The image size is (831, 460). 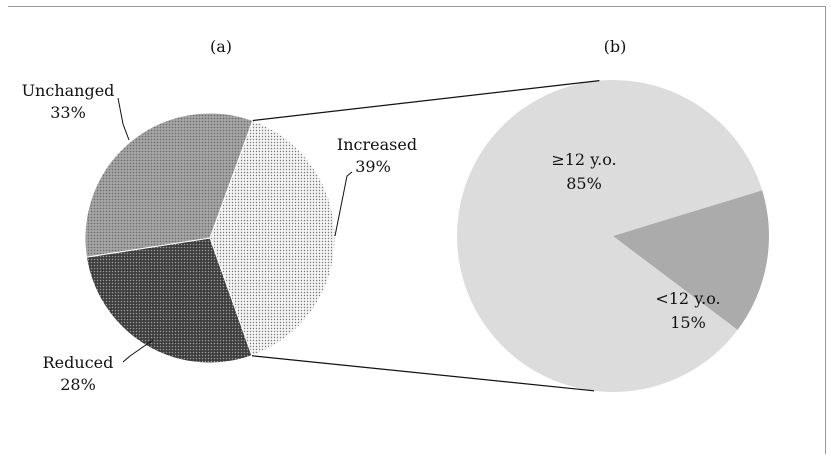 What do you see at coordinates (343, 204) in the screenshot?
I see `leader-line-increased` at bounding box center [343, 204].